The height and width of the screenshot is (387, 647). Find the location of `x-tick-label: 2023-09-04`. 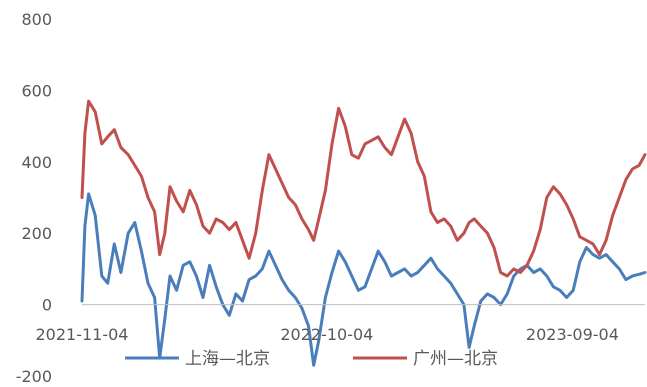

x-tick-label: 2023-09-04 is located at coordinates (572, 334).